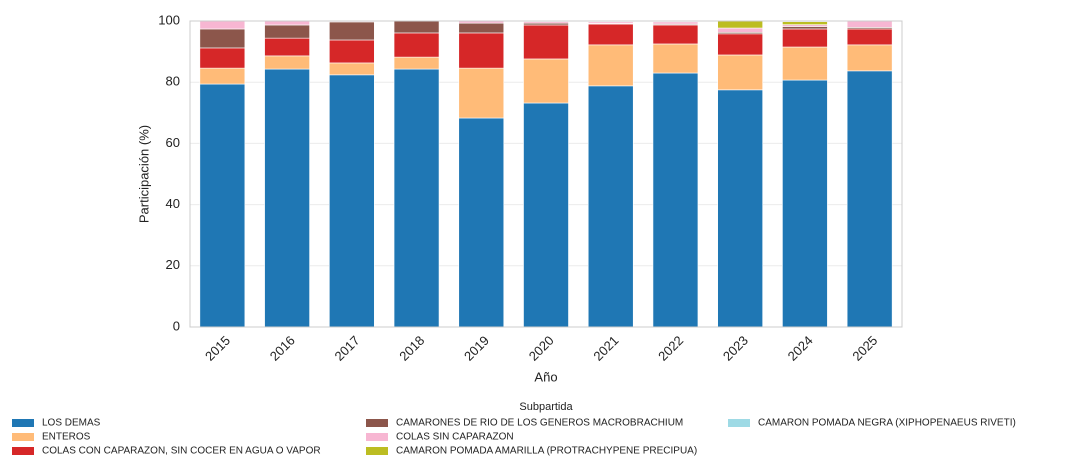  I want to click on y-tick-label: 100, so click(169, 19).